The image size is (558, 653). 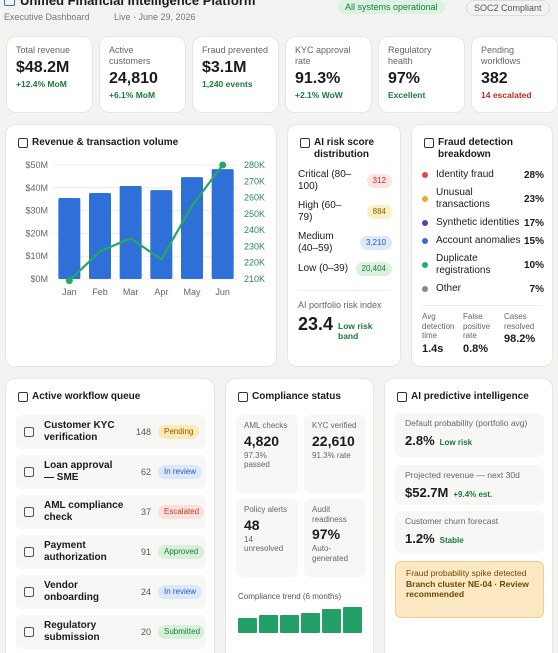 I want to click on cell-label: Policy alerts, so click(x=266, y=509).